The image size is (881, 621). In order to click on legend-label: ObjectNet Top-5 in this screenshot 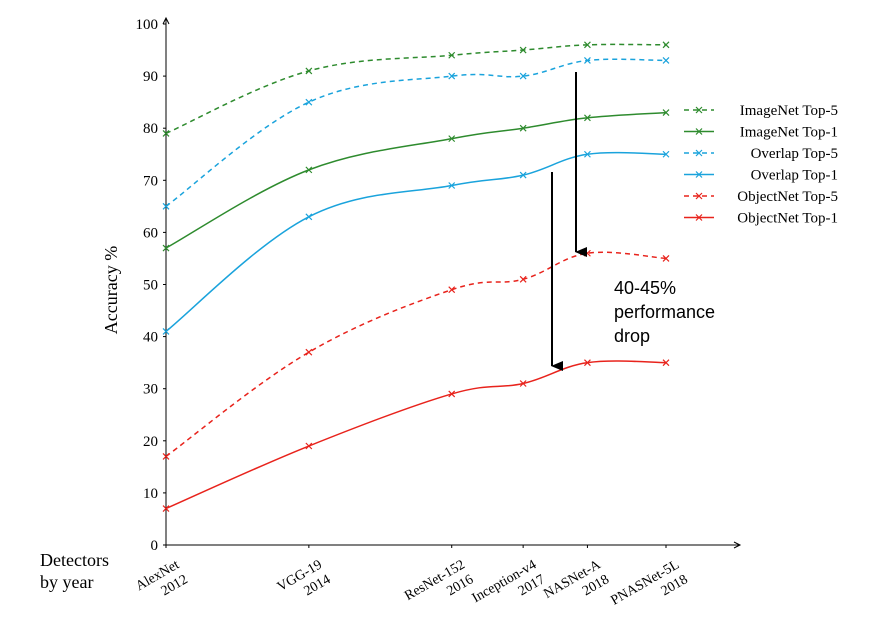, I will do `click(787, 197)`.